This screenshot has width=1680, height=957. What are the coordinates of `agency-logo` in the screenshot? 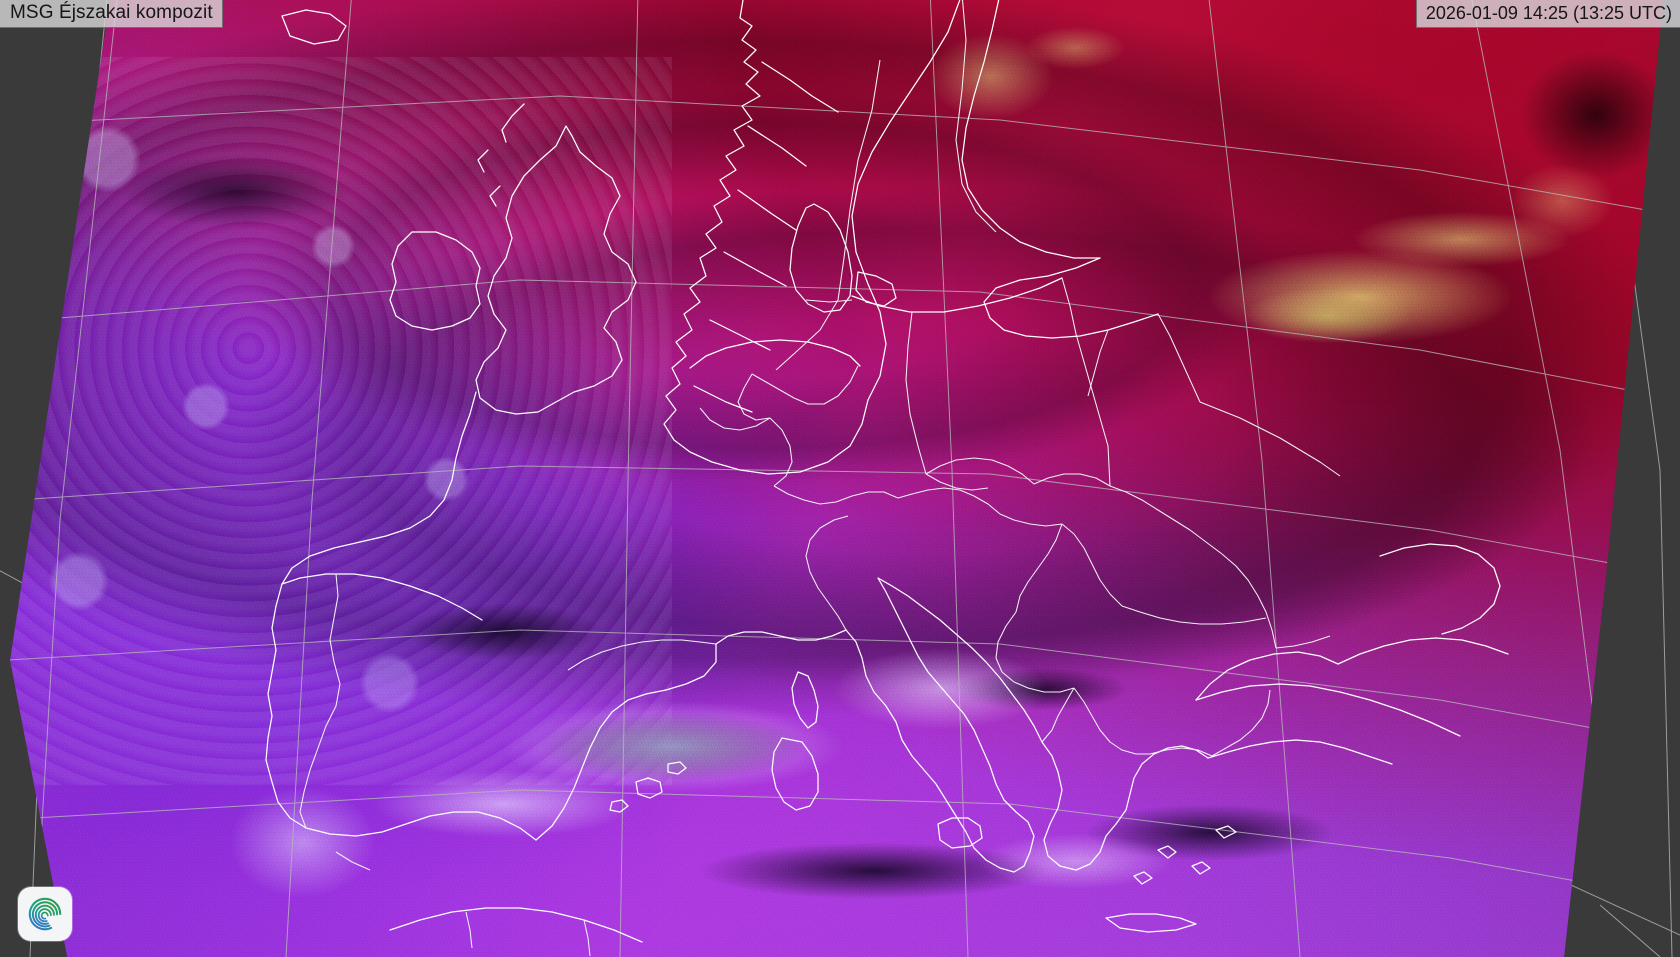 It's located at (45, 914).